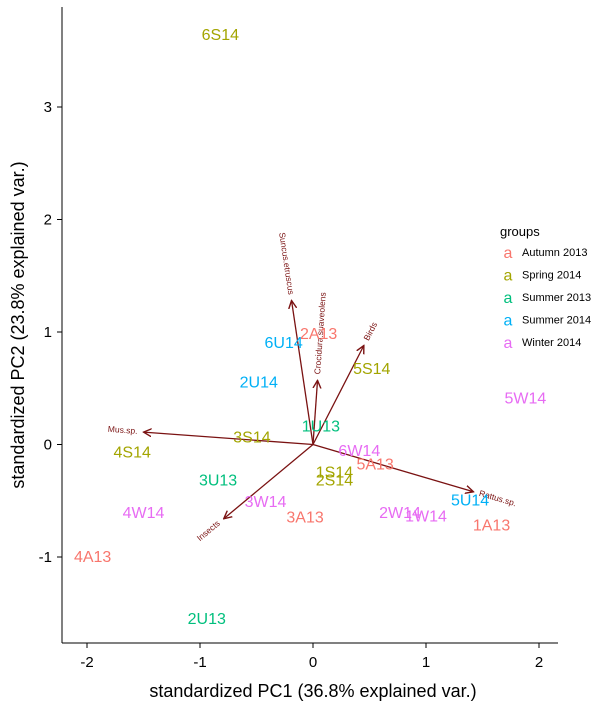 The image size is (598, 707). What do you see at coordinates (551, 343) in the screenshot?
I see `legend-label: Winter 2014` at bounding box center [551, 343].